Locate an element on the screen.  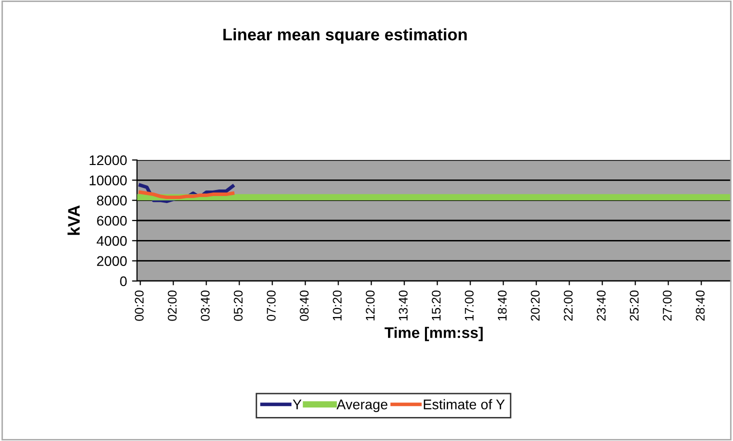
x-tick-label: 10:20 is located at coordinates (337, 305).